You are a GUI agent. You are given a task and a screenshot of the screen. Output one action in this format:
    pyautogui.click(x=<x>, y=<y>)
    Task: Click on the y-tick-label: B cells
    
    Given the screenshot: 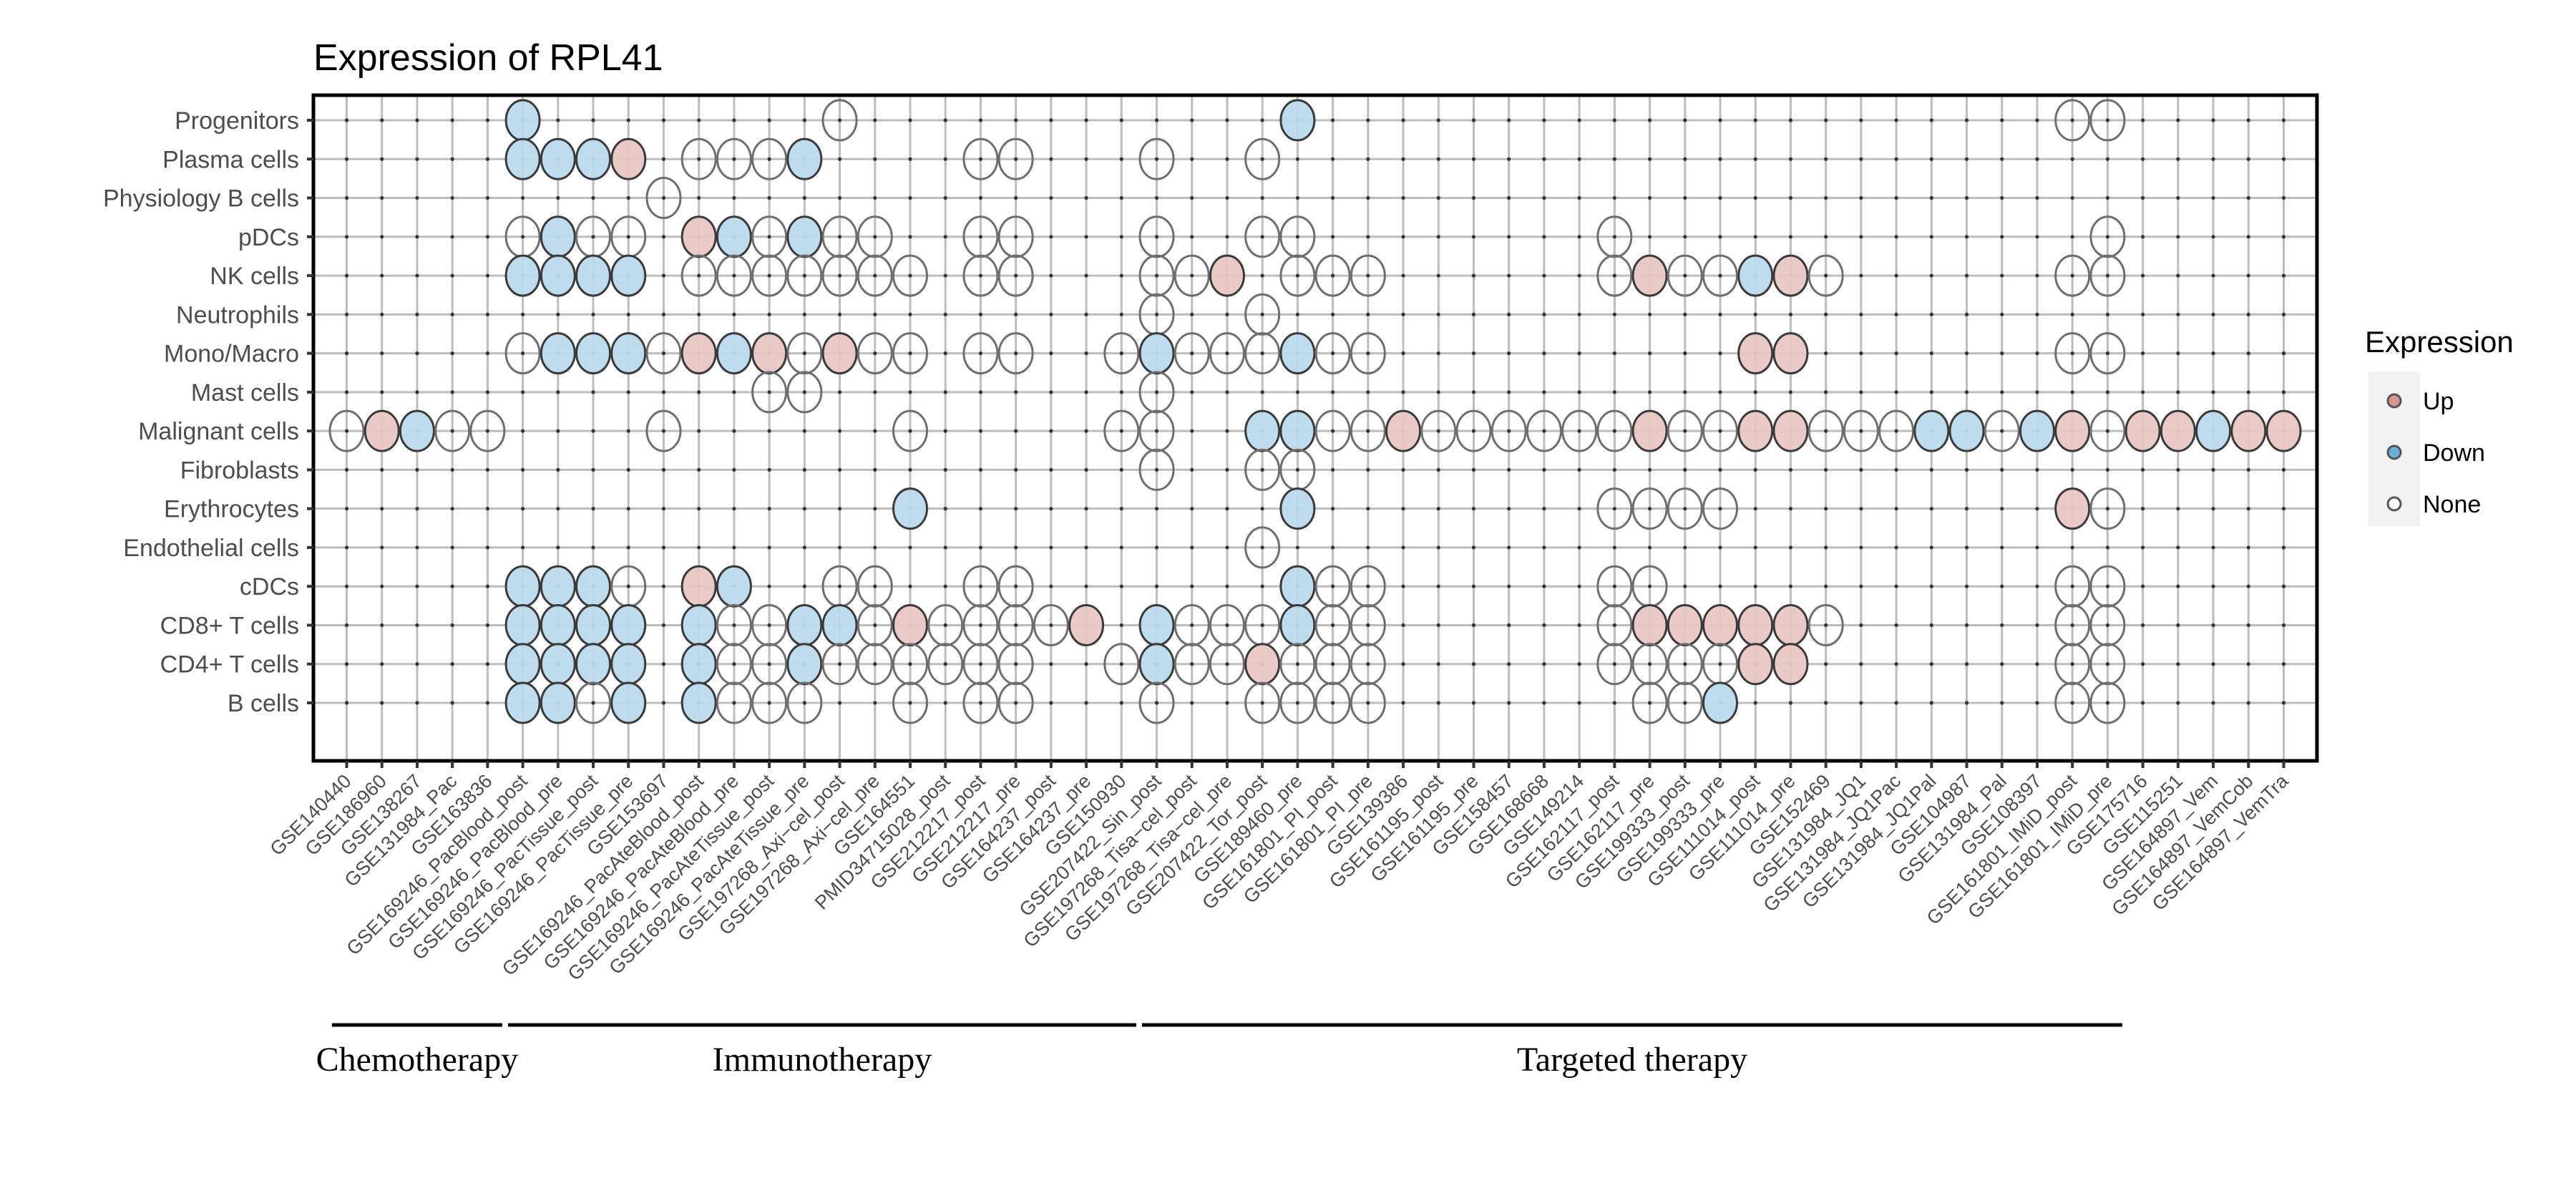 What is the action you would take?
    pyautogui.click(x=263, y=703)
    